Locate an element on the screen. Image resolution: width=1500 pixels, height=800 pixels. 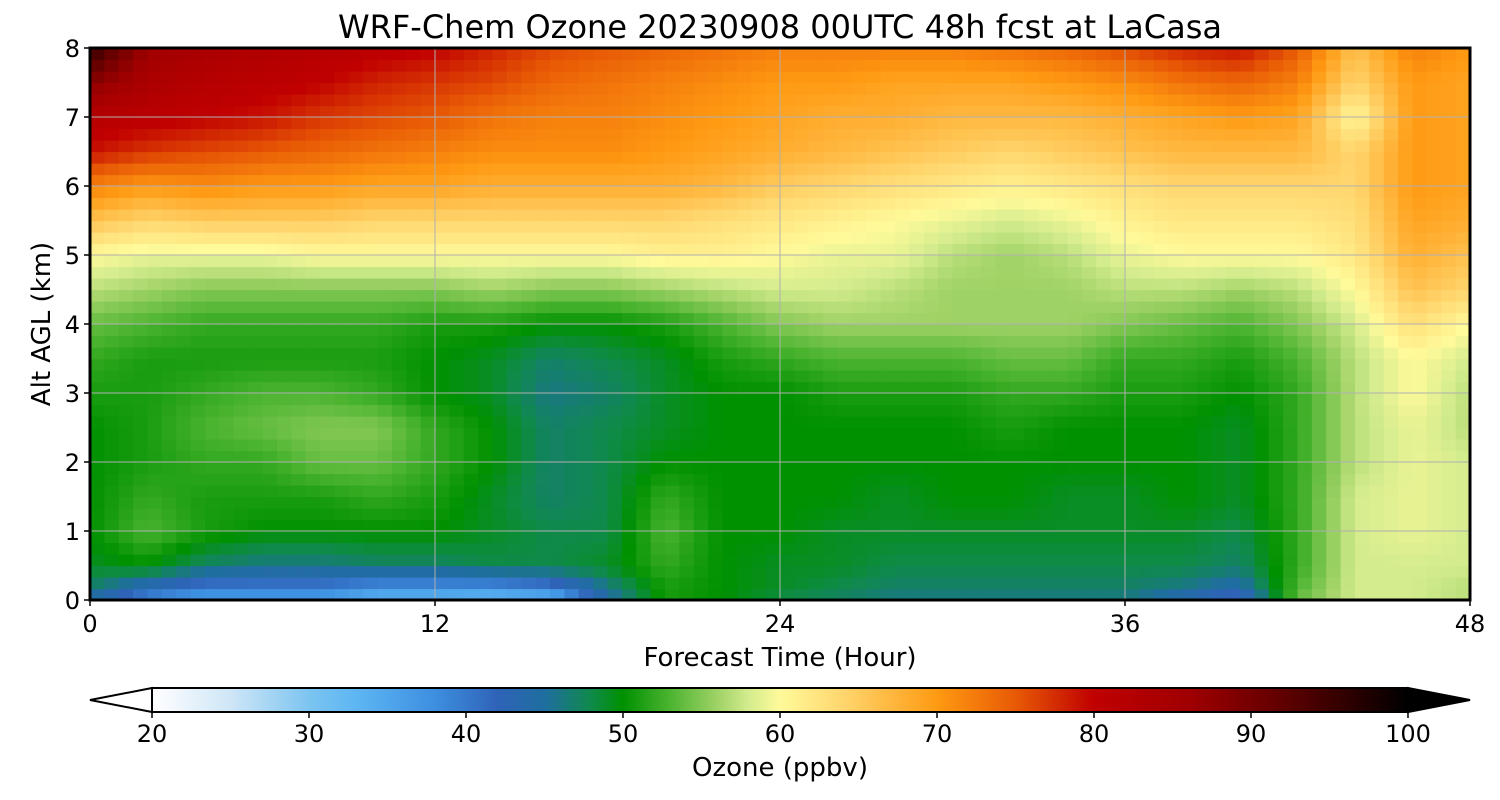
colorbar-ticks: 20 30 40 50 60 70 80 90 100 is located at coordinates (784, 730).